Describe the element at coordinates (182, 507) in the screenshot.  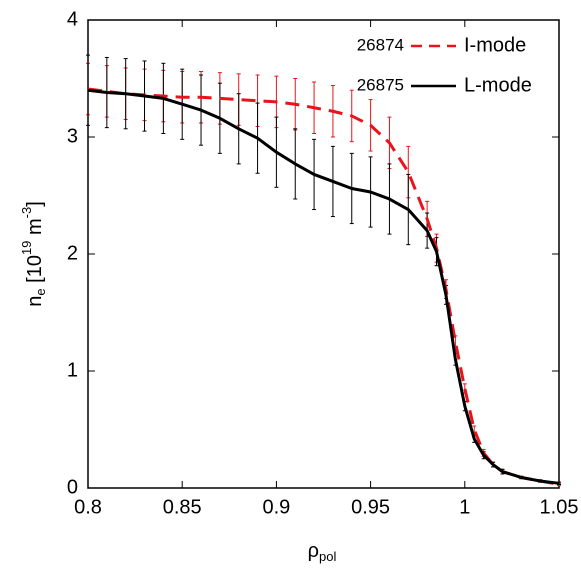
I see `x-tick-label: 0.85` at that location.